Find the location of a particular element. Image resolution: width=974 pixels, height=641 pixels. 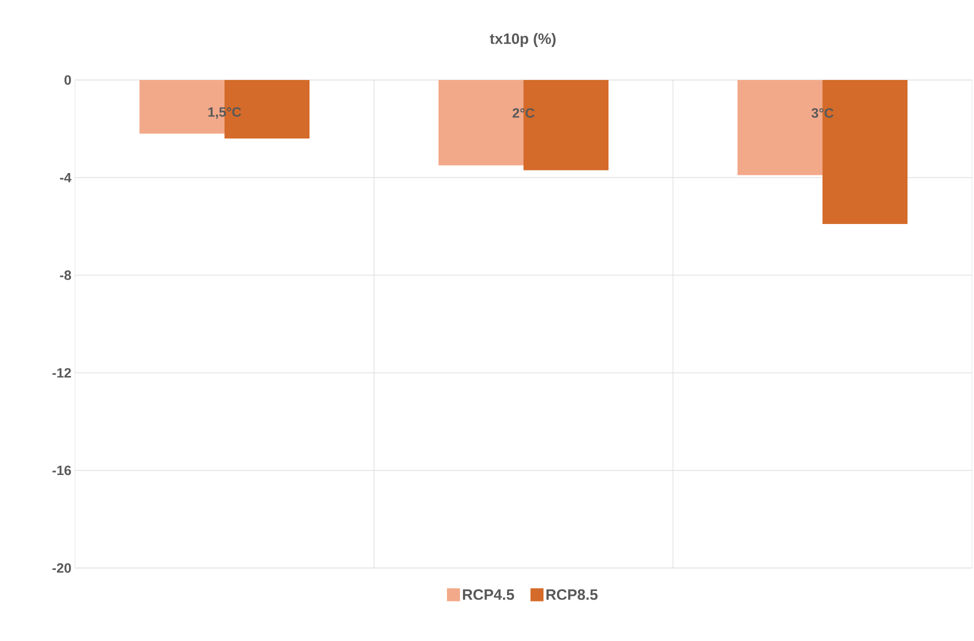

y-tick-label: -8 is located at coordinates (66, 275).